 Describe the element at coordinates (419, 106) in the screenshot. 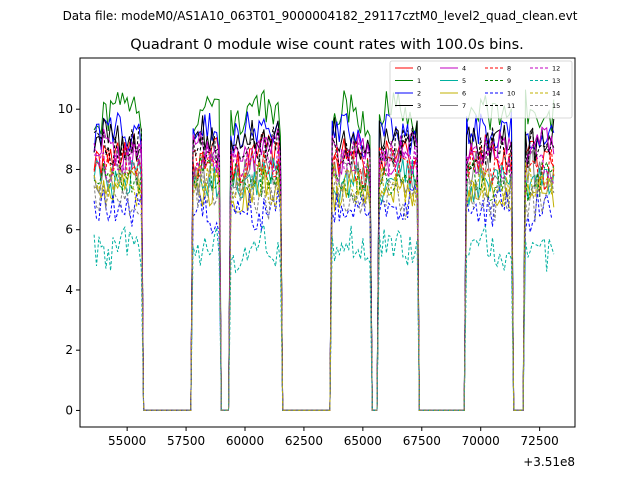

I see `legend-label-3: 3` at that location.